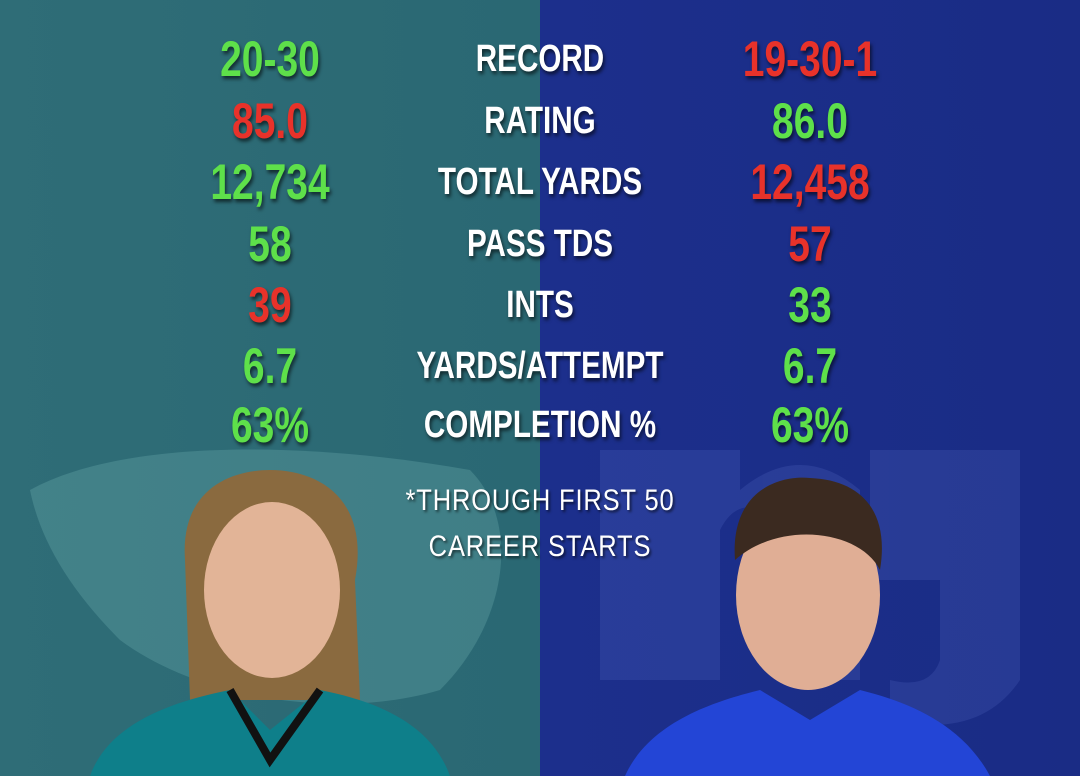 Image resolution: width=1080 pixels, height=776 pixels. What do you see at coordinates (540, 305) in the screenshot?
I see `stat-label: INTS` at bounding box center [540, 305].